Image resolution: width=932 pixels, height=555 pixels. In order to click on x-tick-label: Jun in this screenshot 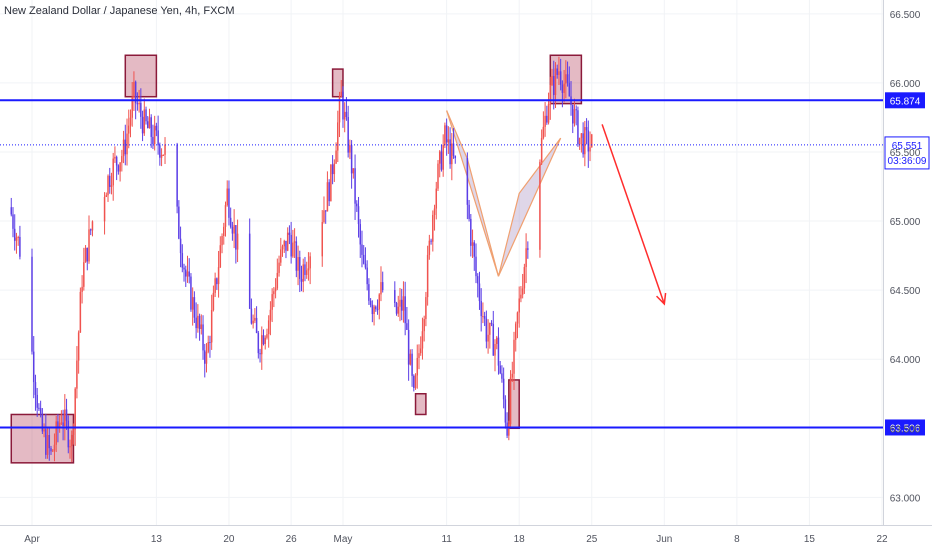, I will do `click(664, 539)`.